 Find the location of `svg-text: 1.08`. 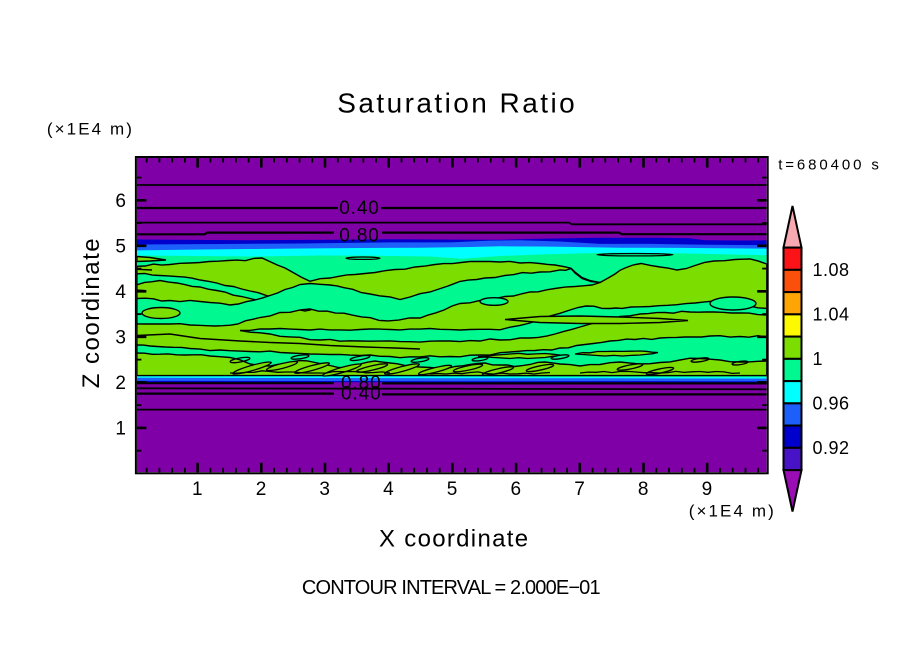

svg-text: 1.08 is located at coordinates (831, 270).